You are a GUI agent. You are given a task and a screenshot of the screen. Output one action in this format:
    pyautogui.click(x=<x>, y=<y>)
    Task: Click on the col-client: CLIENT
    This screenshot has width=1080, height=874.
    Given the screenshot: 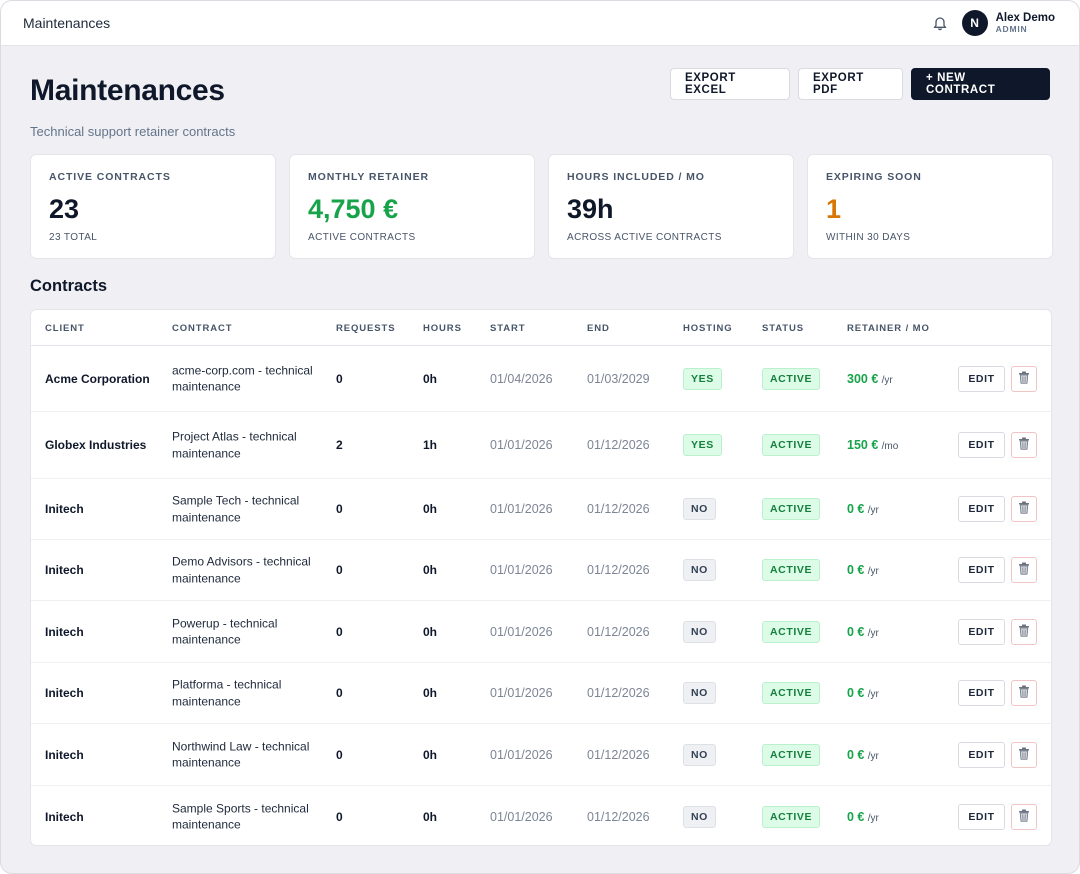 What is the action you would take?
    pyautogui.click(x=65, y=328)
    